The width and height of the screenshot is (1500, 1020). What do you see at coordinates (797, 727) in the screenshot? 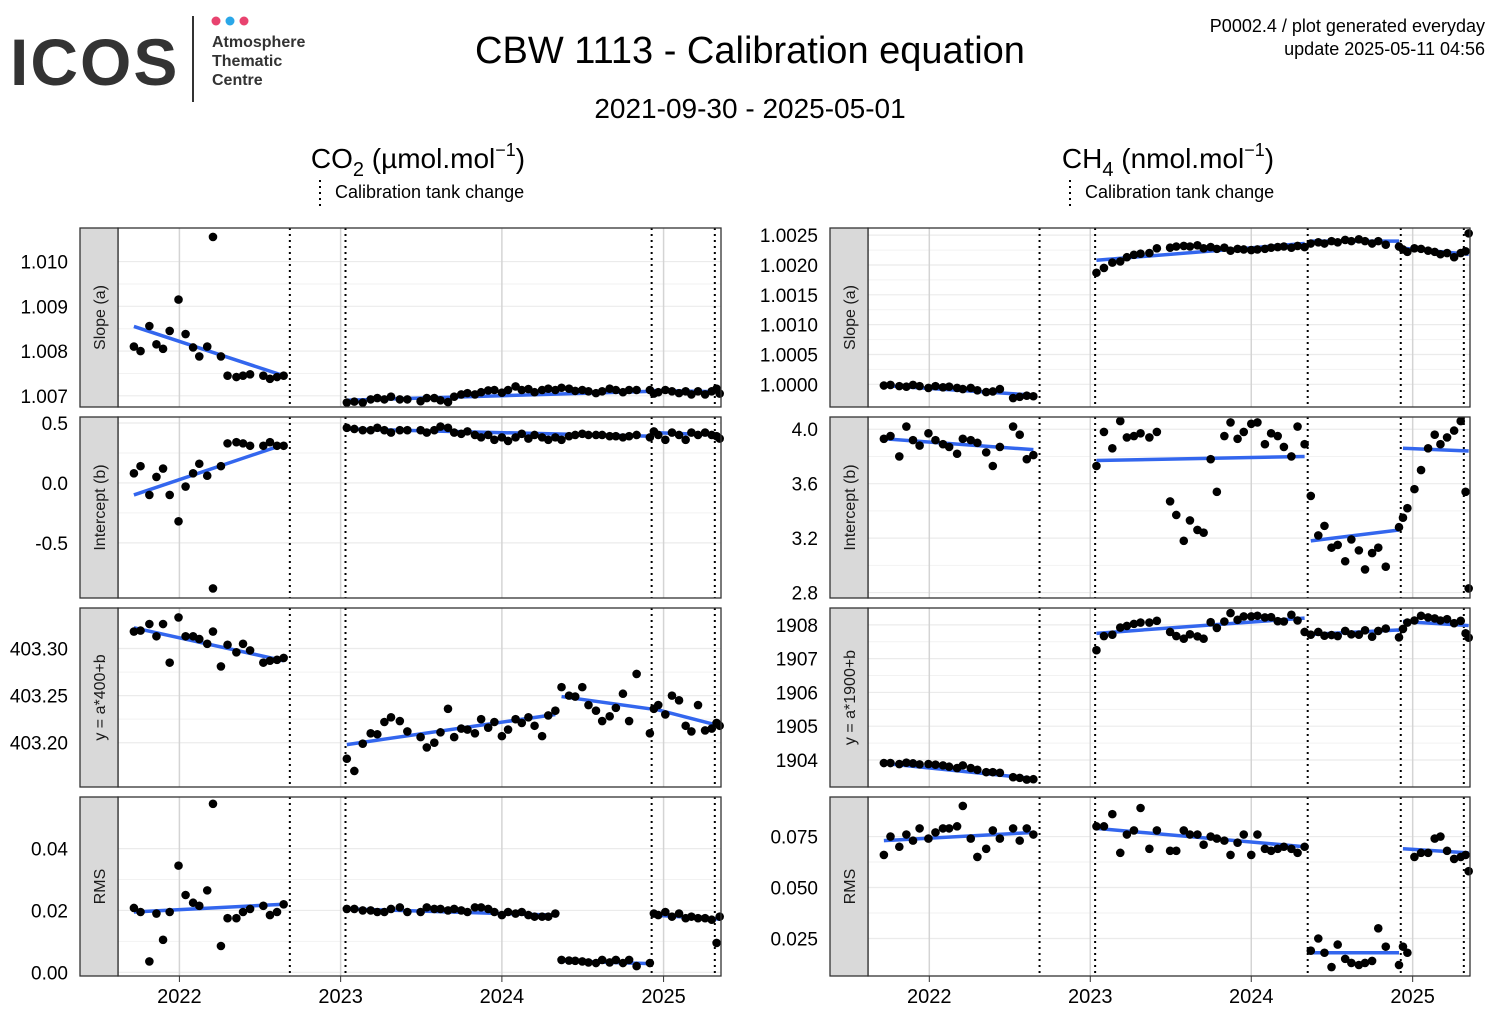
I see `y-tick-label: 1905` at bounding box center [797, 727].